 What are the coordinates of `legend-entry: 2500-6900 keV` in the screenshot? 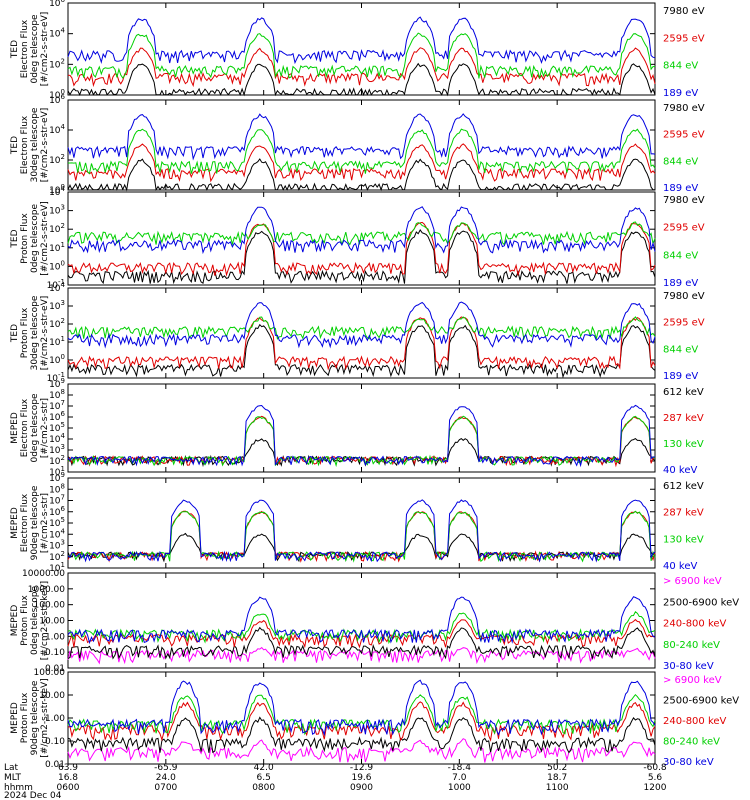 It's located at (701, 602).